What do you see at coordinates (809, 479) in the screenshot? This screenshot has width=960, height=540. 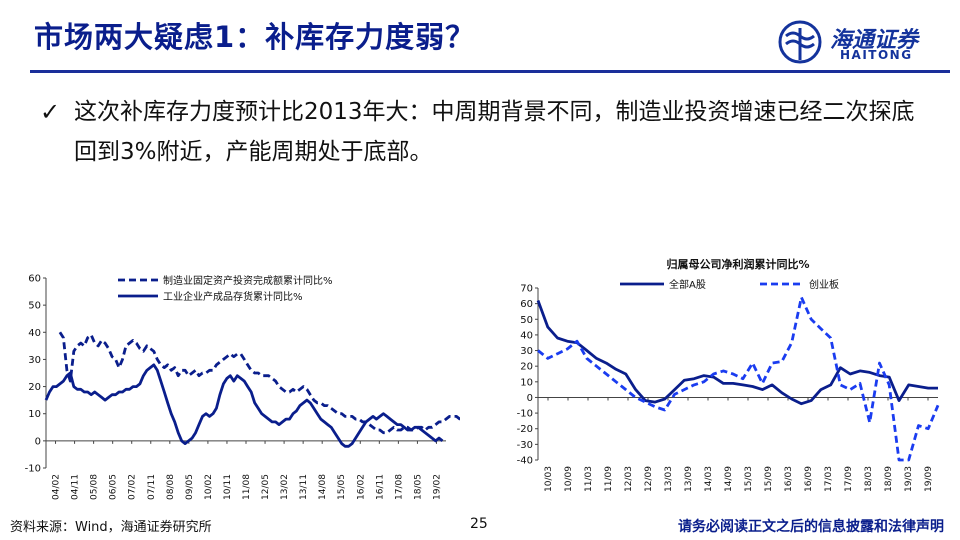 I see `x-tick-label: 16/09` at bounding box center [809, 479].